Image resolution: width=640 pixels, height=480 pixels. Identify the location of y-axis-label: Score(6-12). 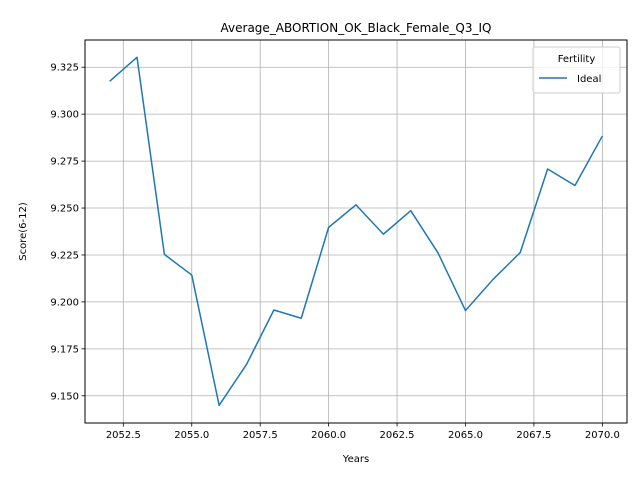
(23, 231).